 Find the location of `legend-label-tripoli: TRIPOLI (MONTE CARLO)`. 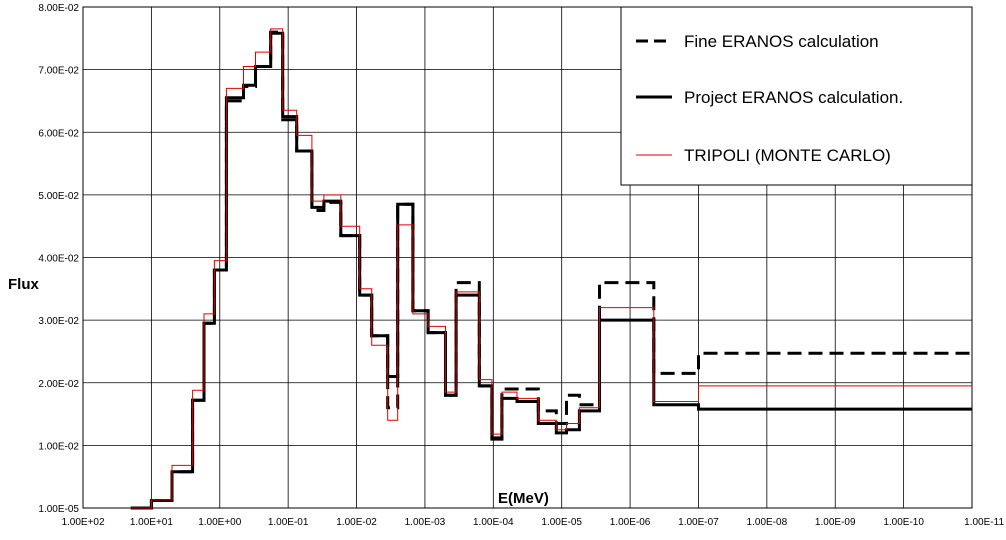

legend-label-tripoli: TRIPOLI (MONTE CARLO) is located at coordinates (787, 155).